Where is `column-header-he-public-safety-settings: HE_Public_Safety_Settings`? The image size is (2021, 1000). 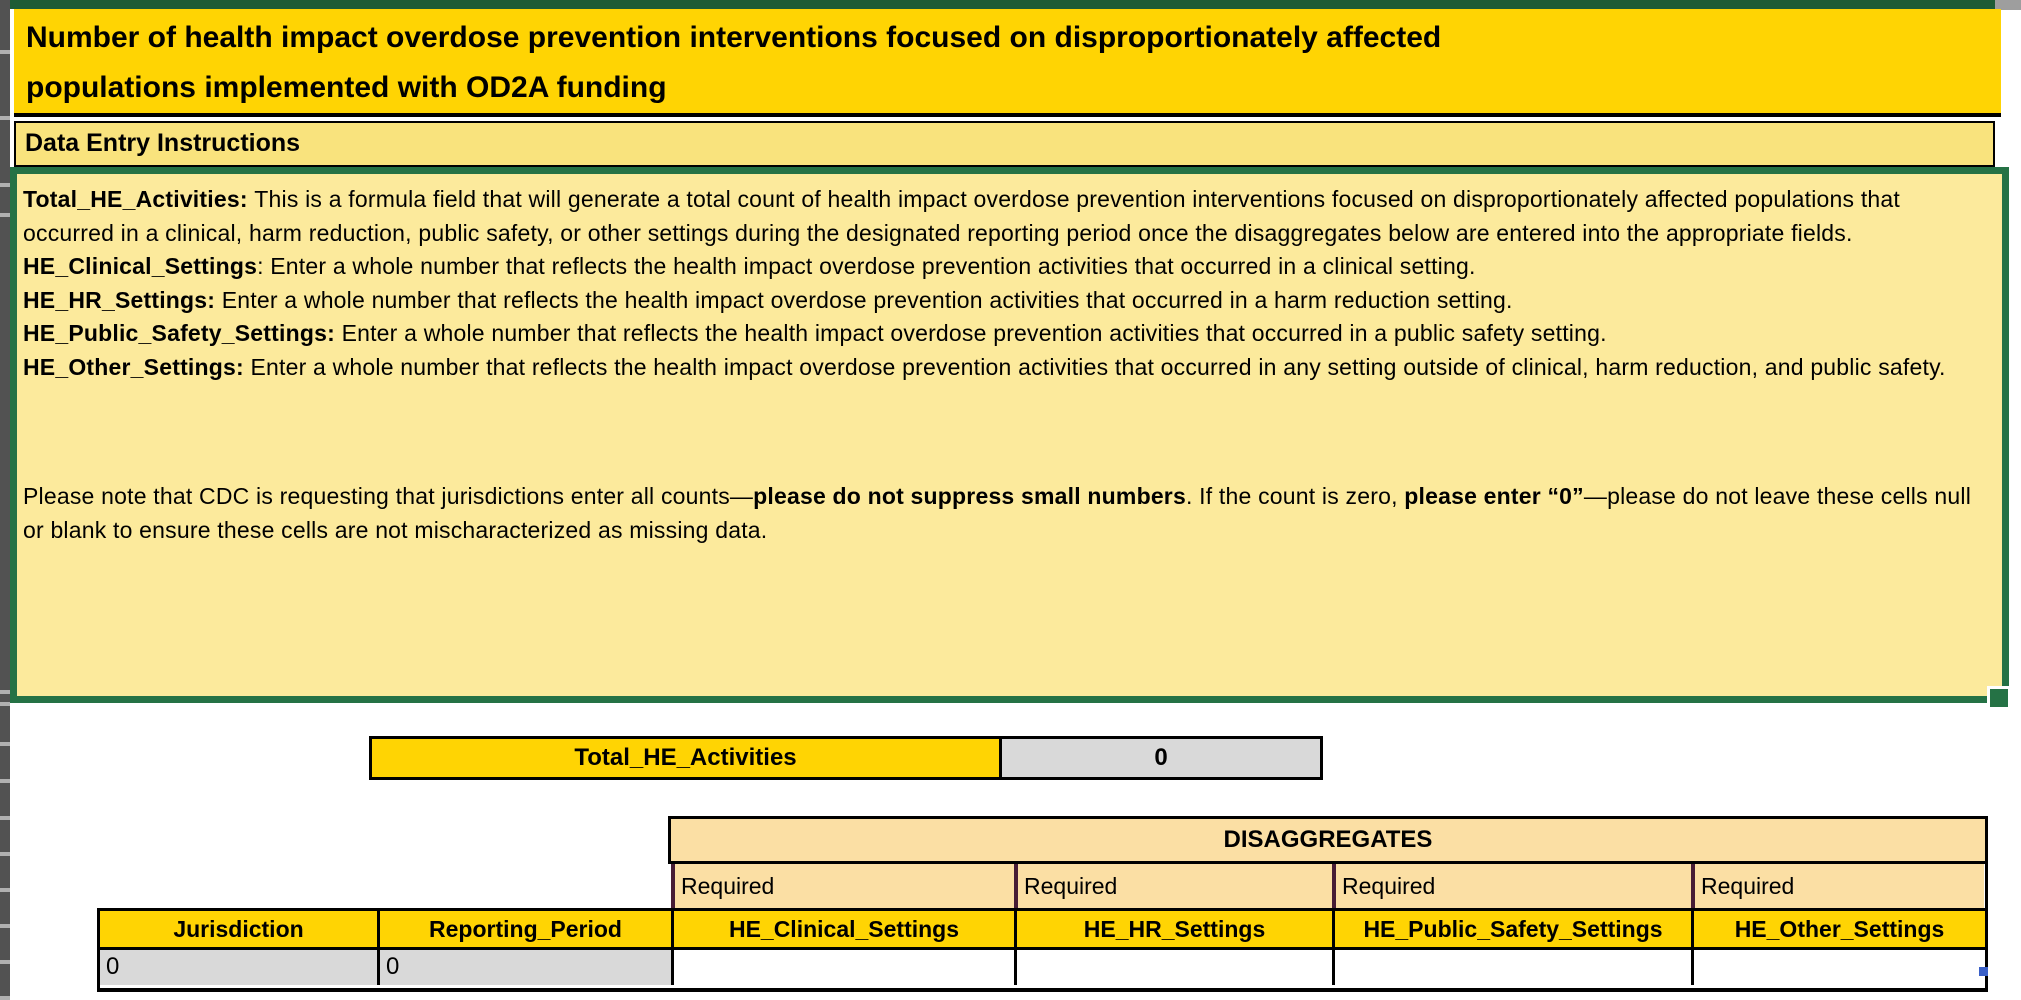 column-header-he-public-safety-settings: HE_Public_Safety_Settings is located at coordinates (1514, 929).